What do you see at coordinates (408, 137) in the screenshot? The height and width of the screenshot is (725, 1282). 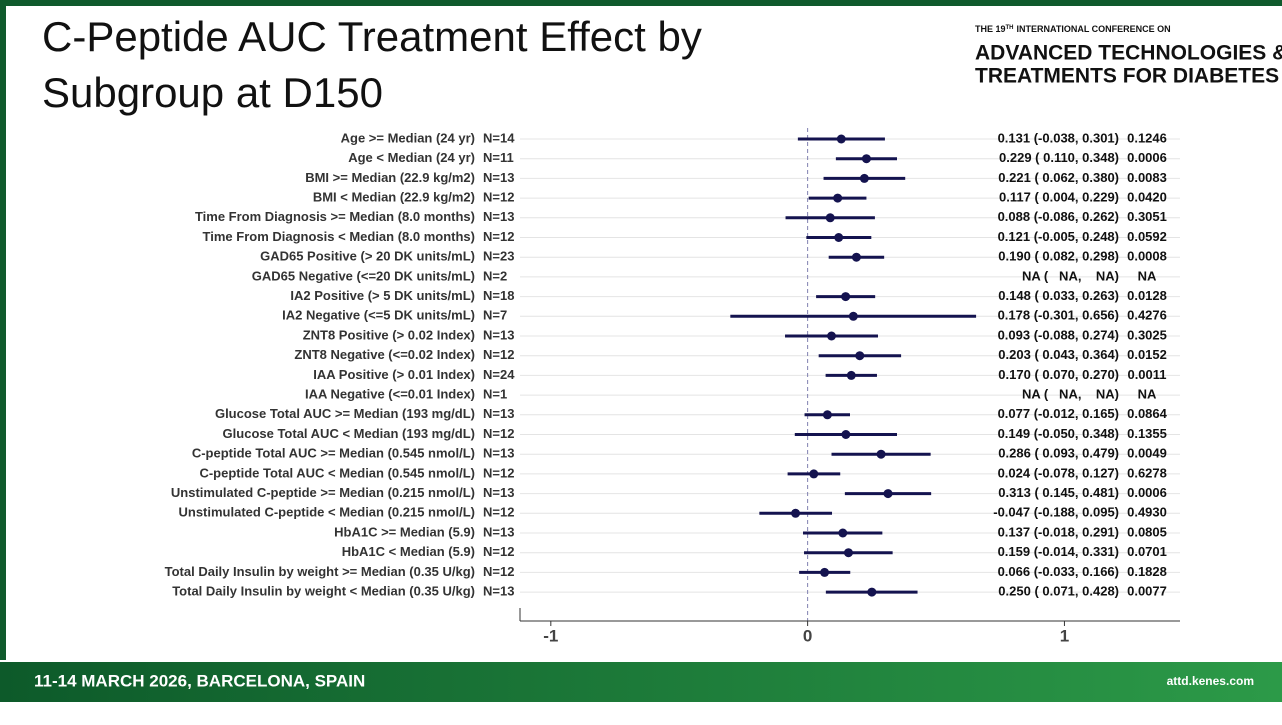 I see `row-label: Age >= Median (24 yr)` at bounding box center [408, 137].